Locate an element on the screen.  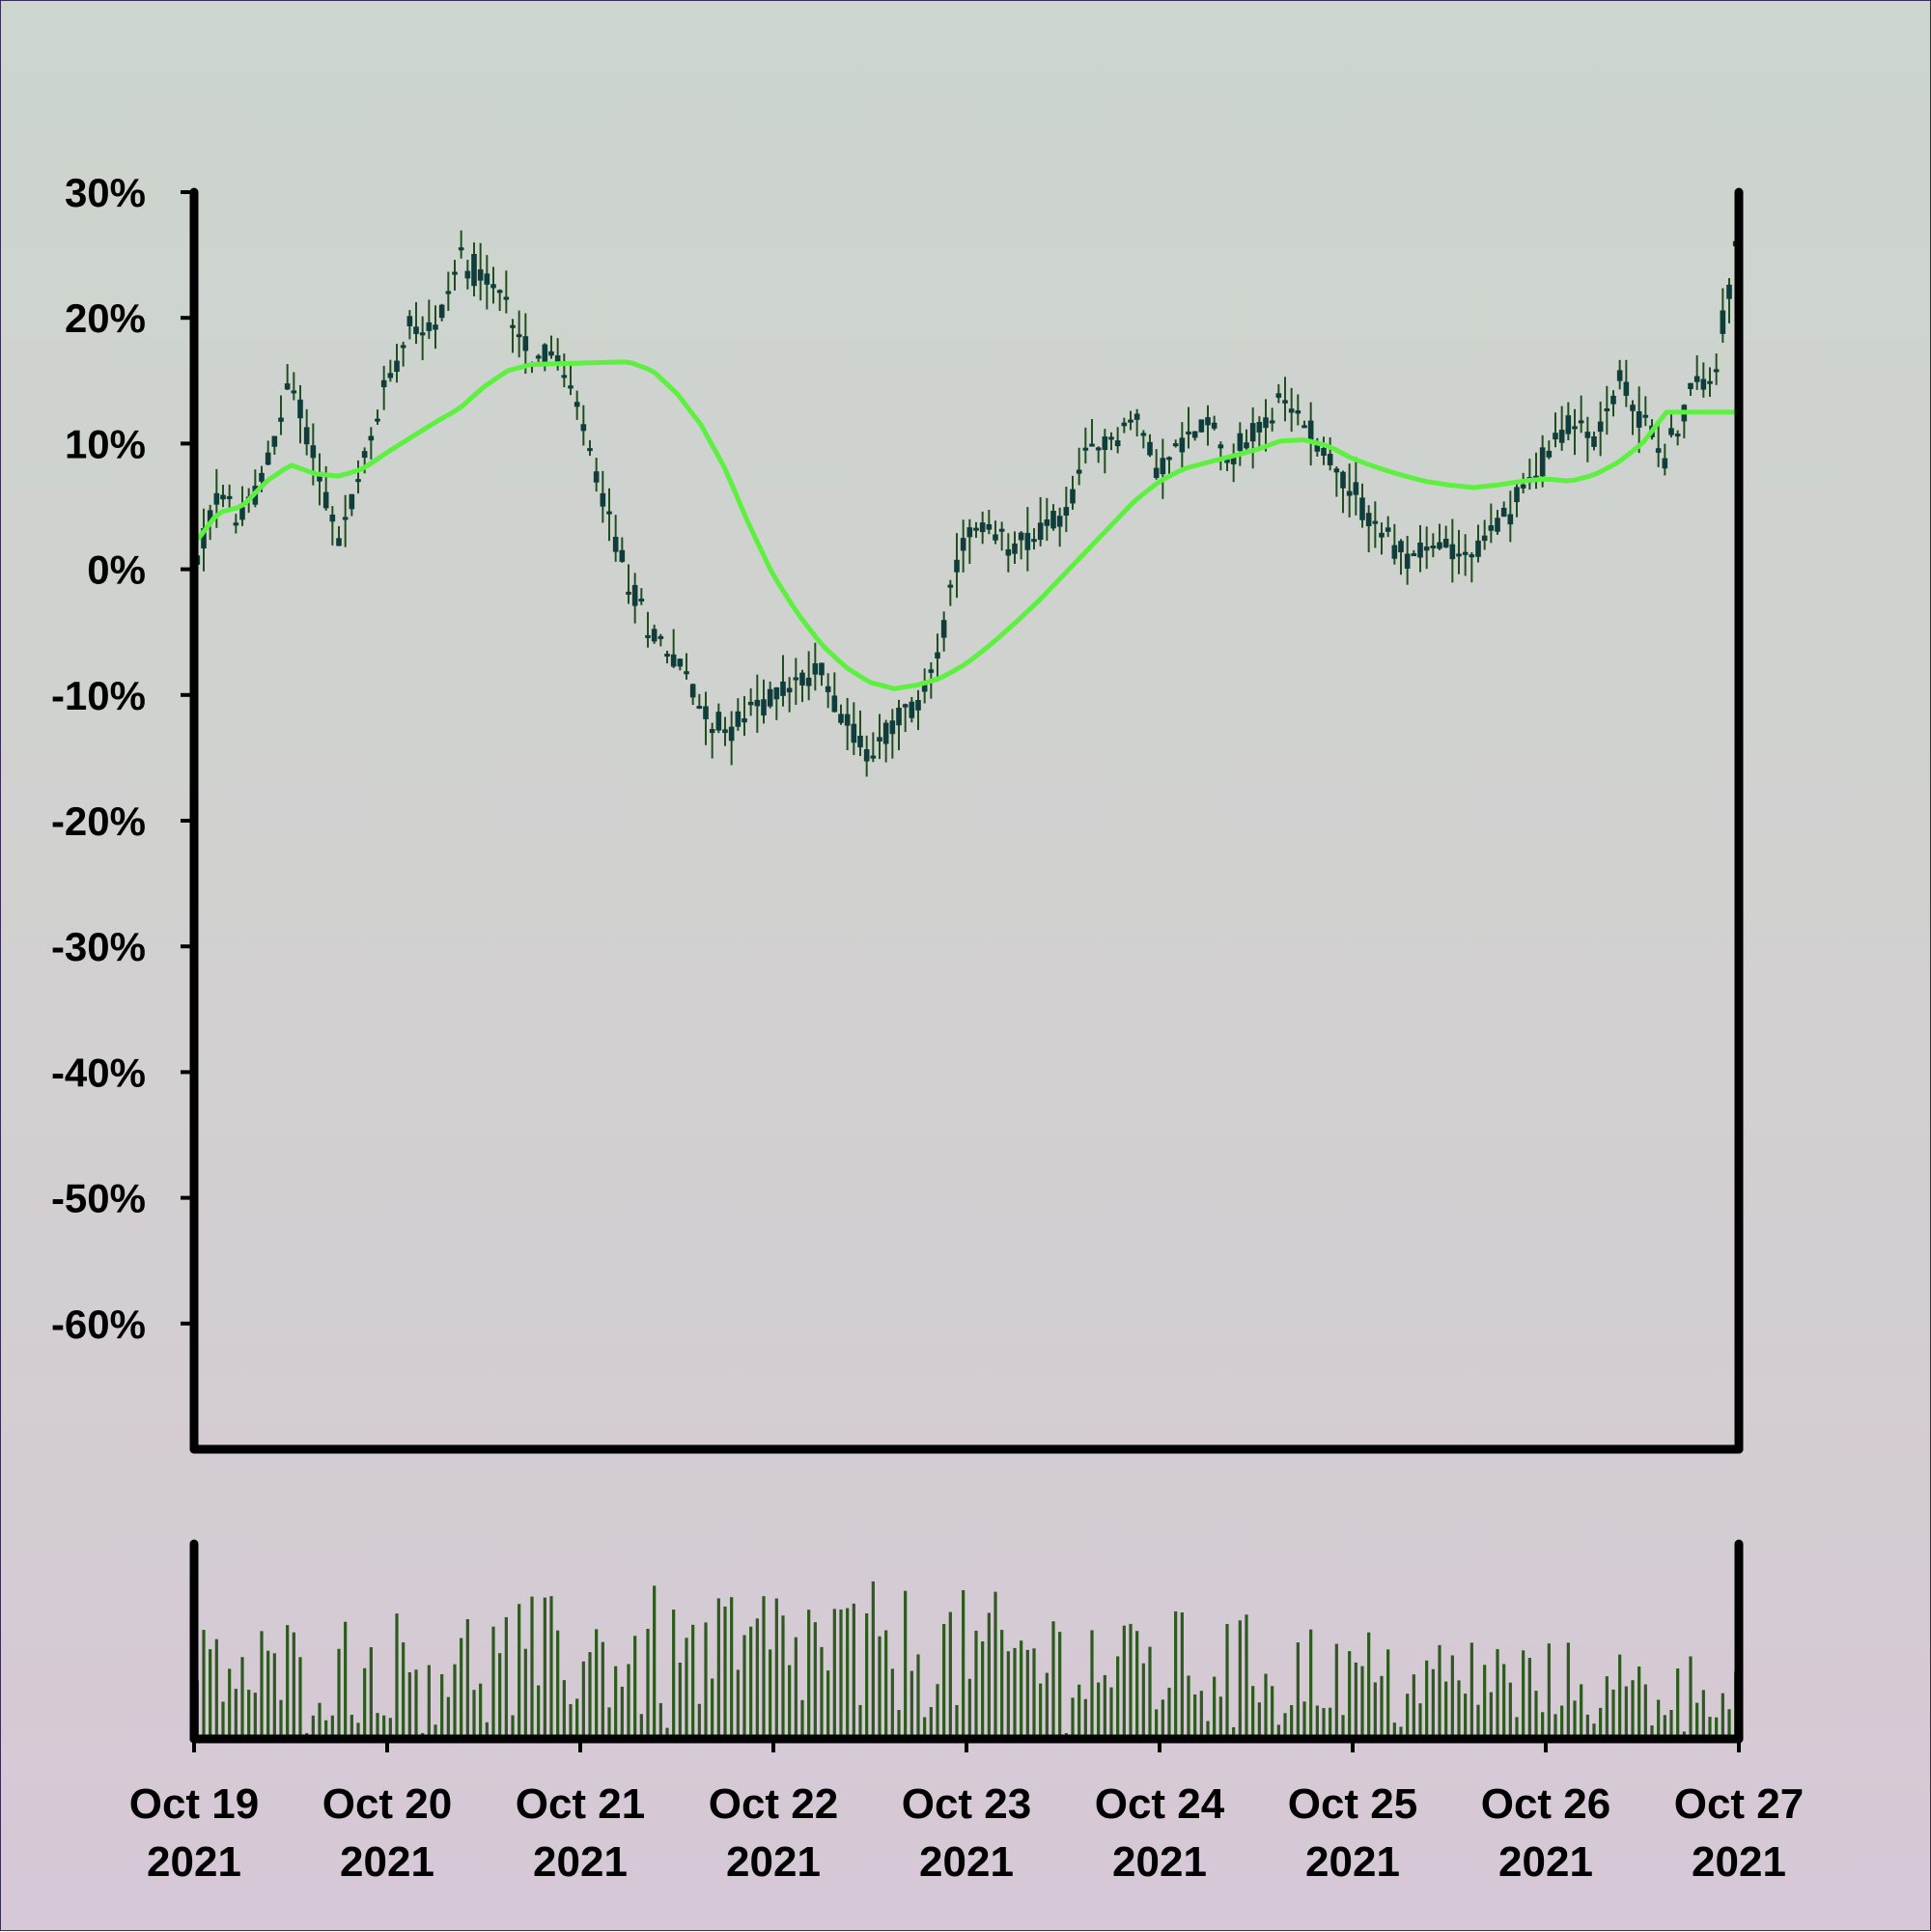
x-tick-label: Oct 21 is located at coordinates (581, 1804).